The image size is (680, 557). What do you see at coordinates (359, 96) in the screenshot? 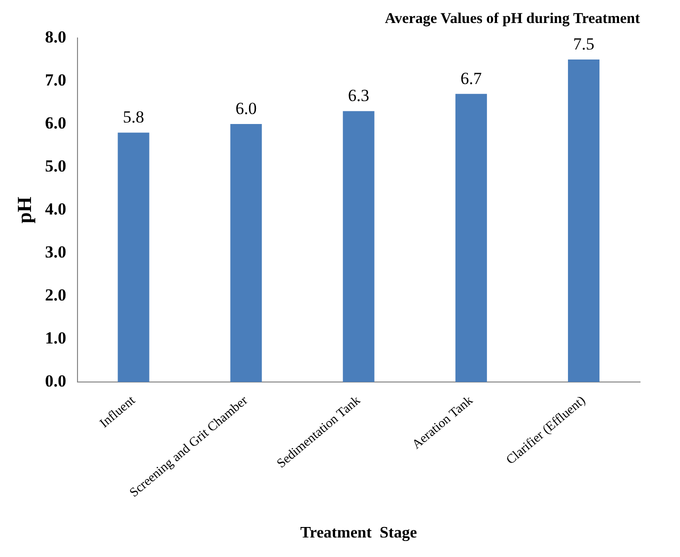
I see `data-label: 6.3` at bounding box center [359, 96].